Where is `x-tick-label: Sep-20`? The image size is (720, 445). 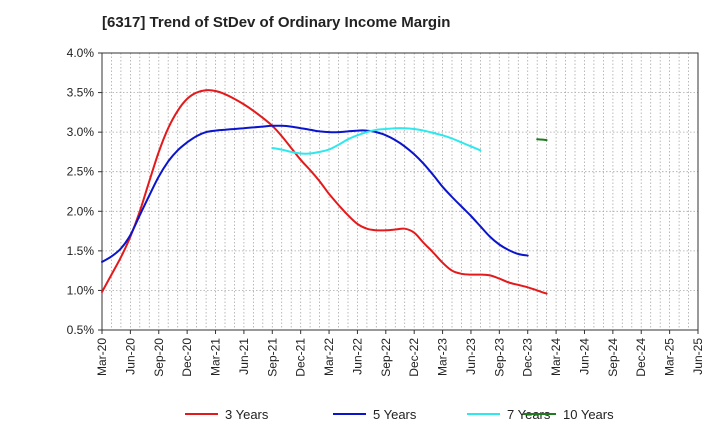 x-tick-label: Sep-20 is located at coordinates (159, 357).